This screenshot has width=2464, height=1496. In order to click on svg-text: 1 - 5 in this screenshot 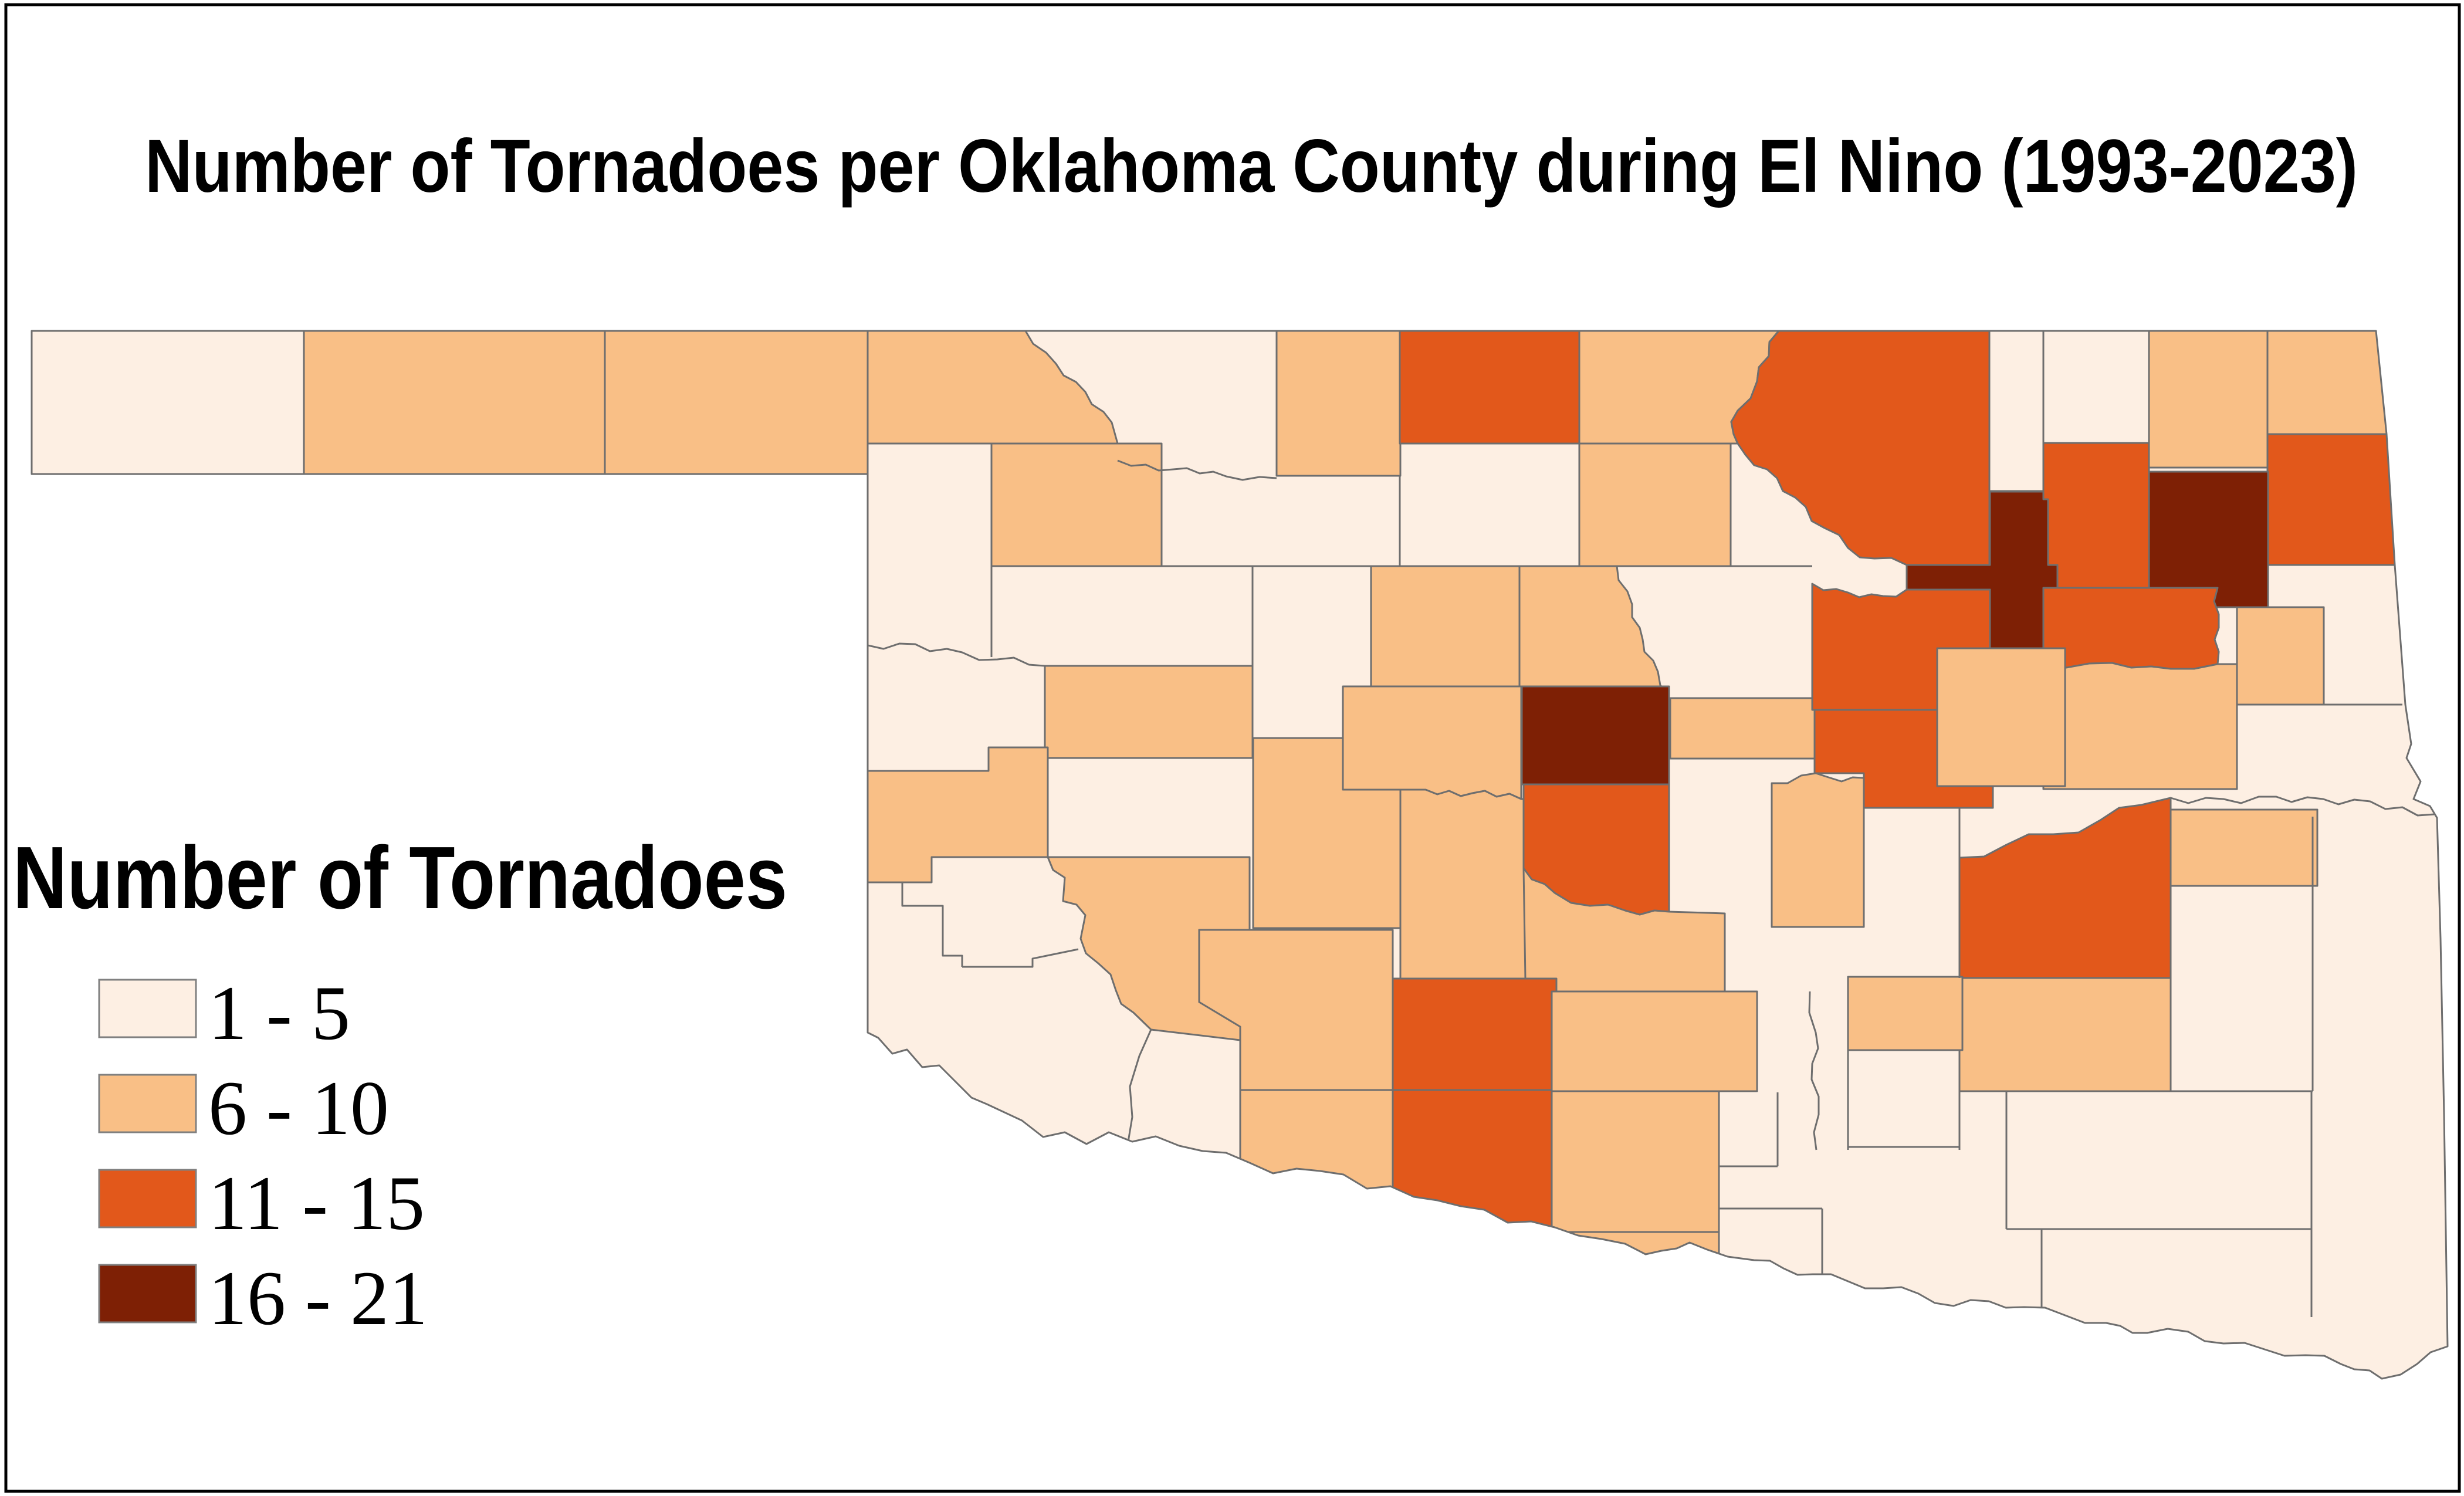, I will do `click(279, 1013)`.